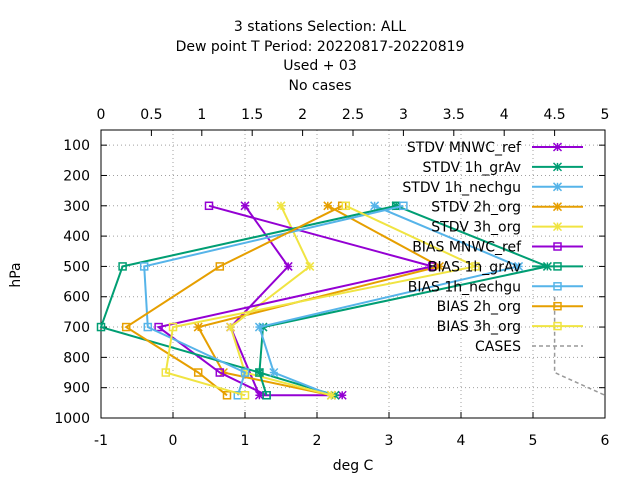 This screenshot has height=485, width=640. What do you see at coordinates (76, 358) in the screenshot?
I see `y-tick-label: 800` at bounding box center [76, 358].